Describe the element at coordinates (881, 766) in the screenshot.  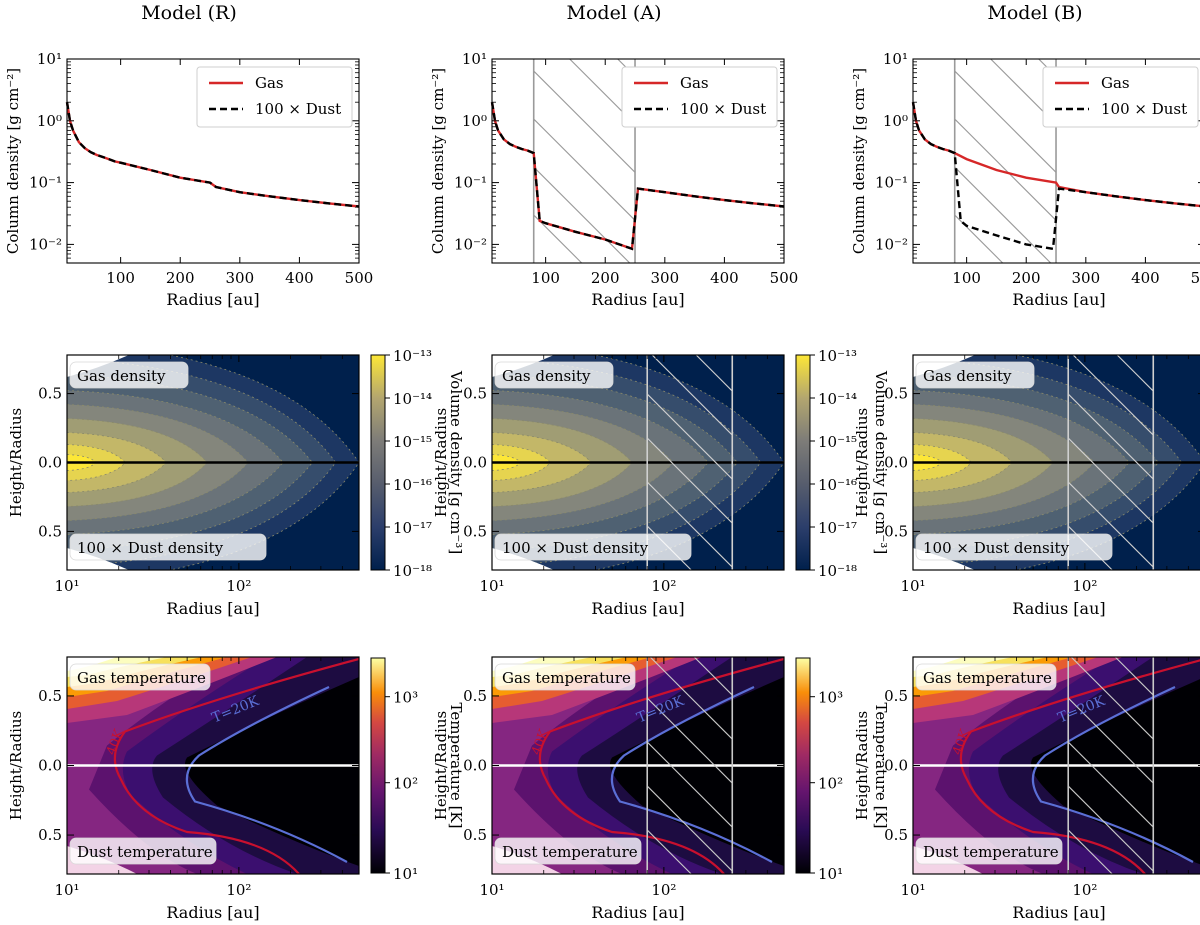
I see `temperature-colorbar-label: Temperature [K]` at that location.